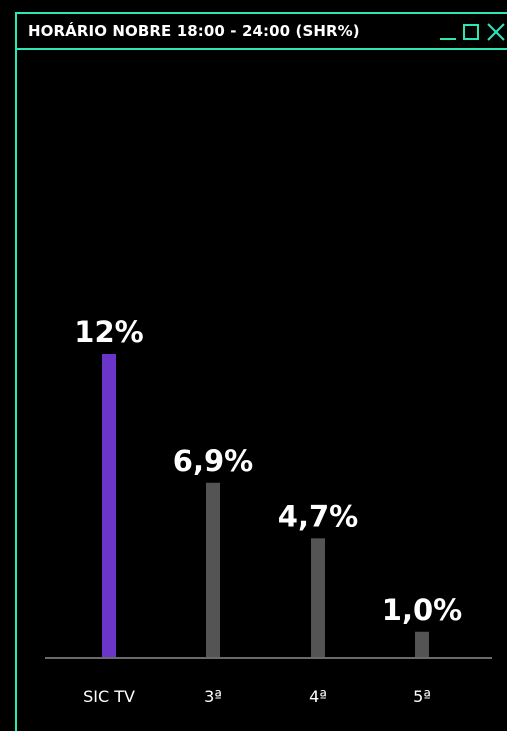 The image size is (507, 731). I want to click on window-title: HORÁRIO NOBRE 18:00 - 24:00 (SHR%), so click(194, 31).